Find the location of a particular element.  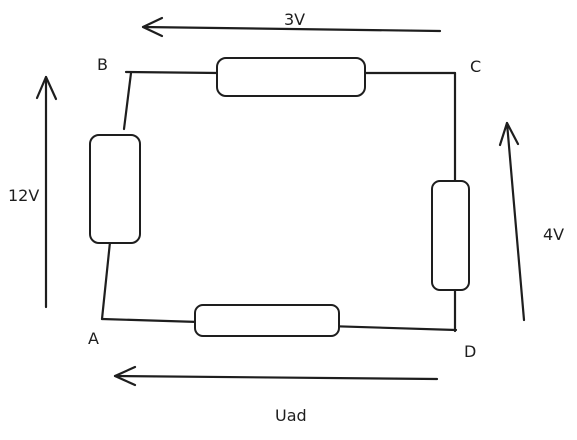

wire-left-upper is located at coordinates (127, 101).